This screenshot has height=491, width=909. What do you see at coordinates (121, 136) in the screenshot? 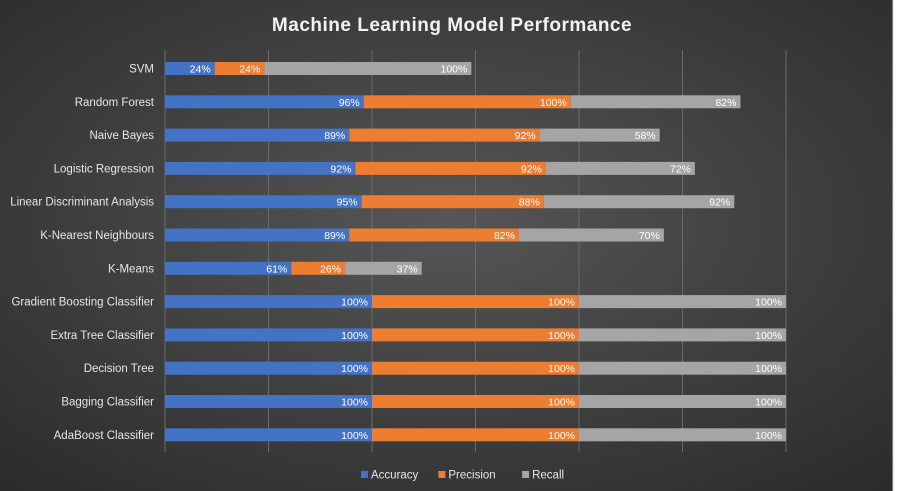
I see `category-label: Naive Bayes` at bounding box center [121, 136].